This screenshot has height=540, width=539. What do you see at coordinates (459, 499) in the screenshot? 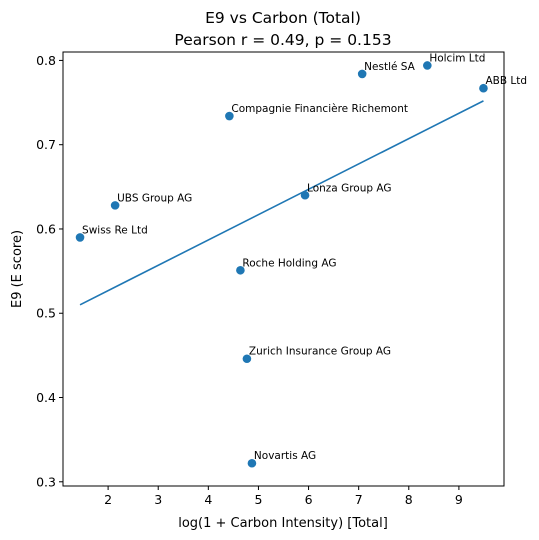
I see `x-tick-label: 9` at bounding box center [459, 499].